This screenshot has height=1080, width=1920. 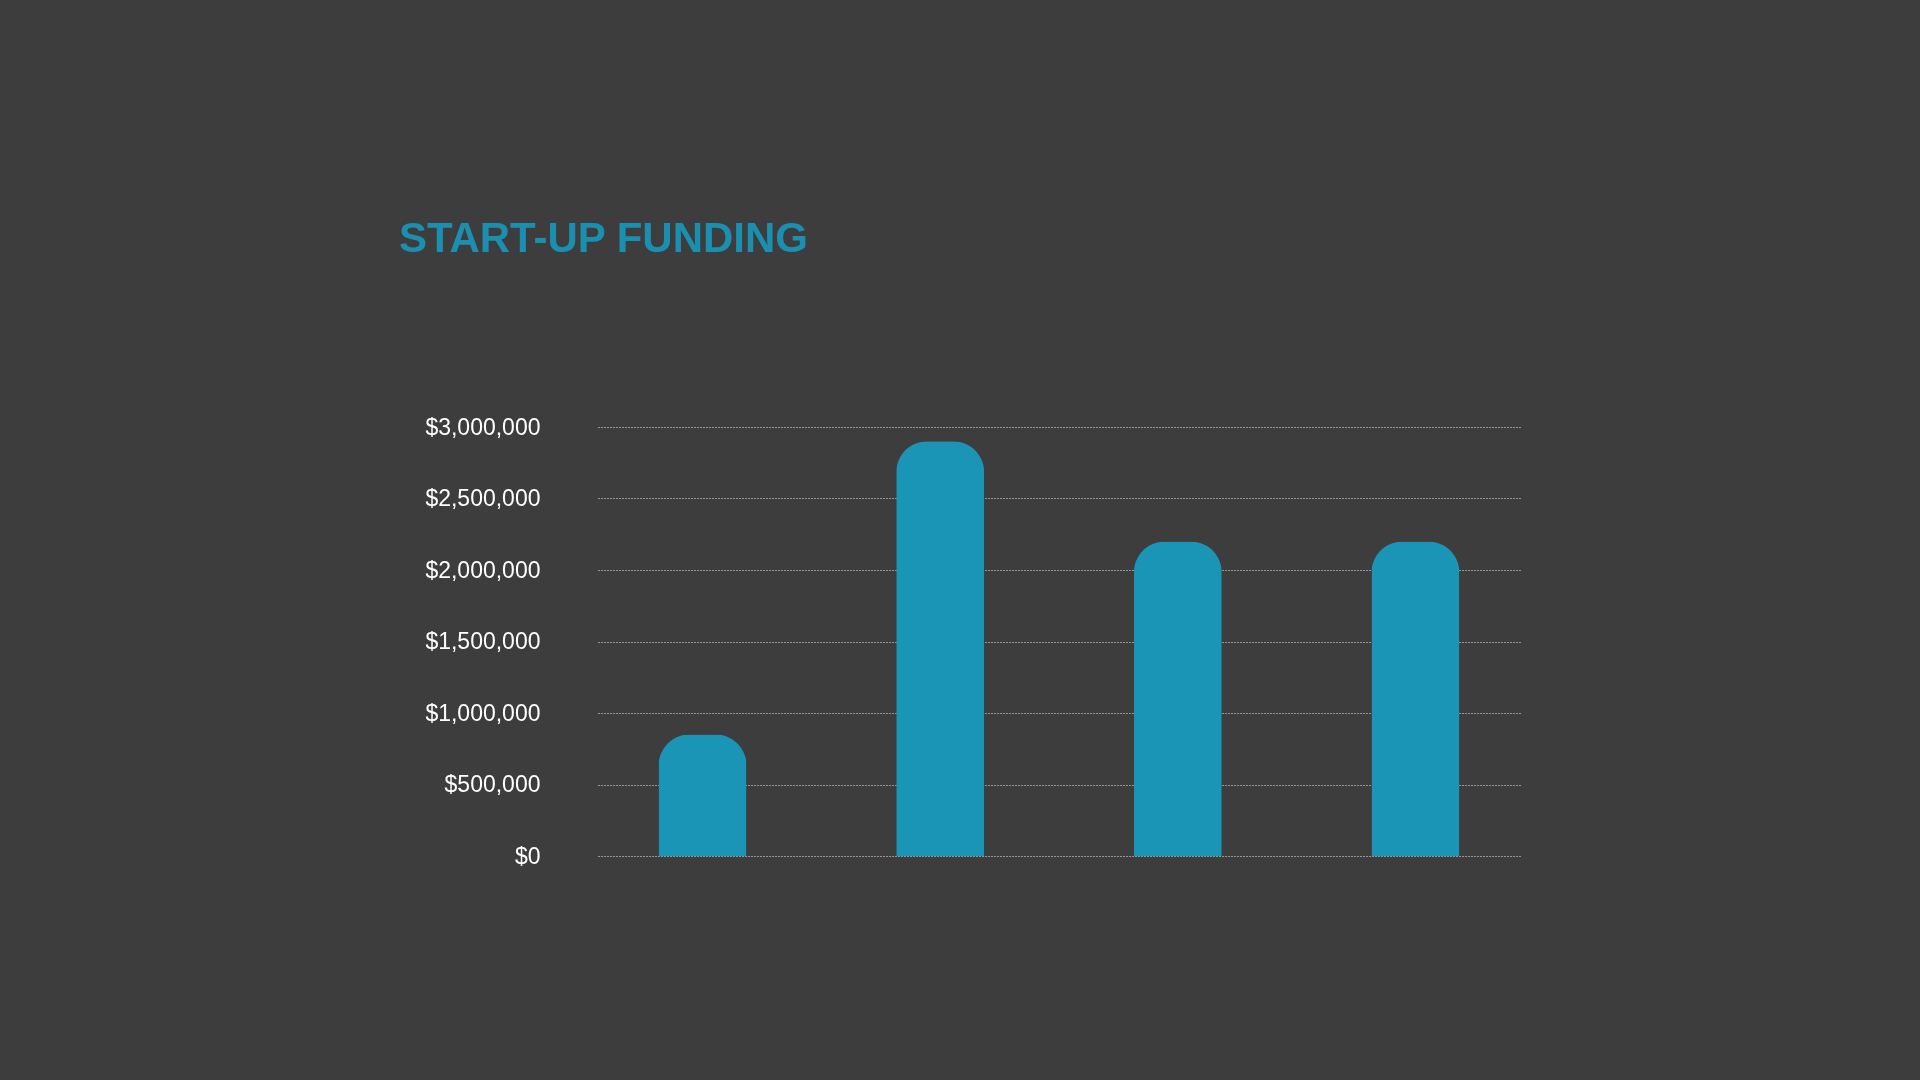 What do you see at coordinates (483, 569) in the screenshot?
I see `y-tick-label: $2,000,000` at bounding box center [483, 569].